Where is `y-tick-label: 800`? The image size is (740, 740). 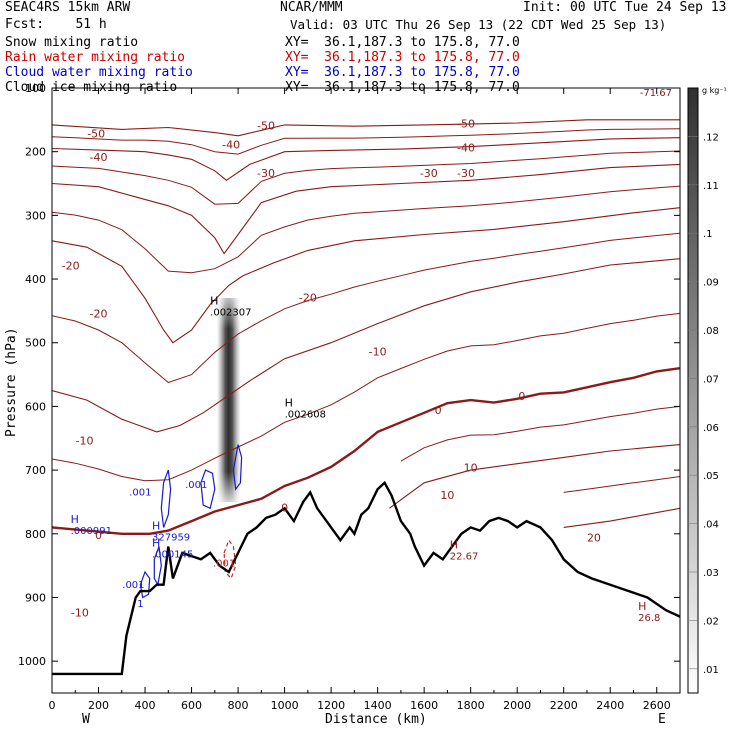
y-tick-label: 800 is located at coordinates (35, 534).